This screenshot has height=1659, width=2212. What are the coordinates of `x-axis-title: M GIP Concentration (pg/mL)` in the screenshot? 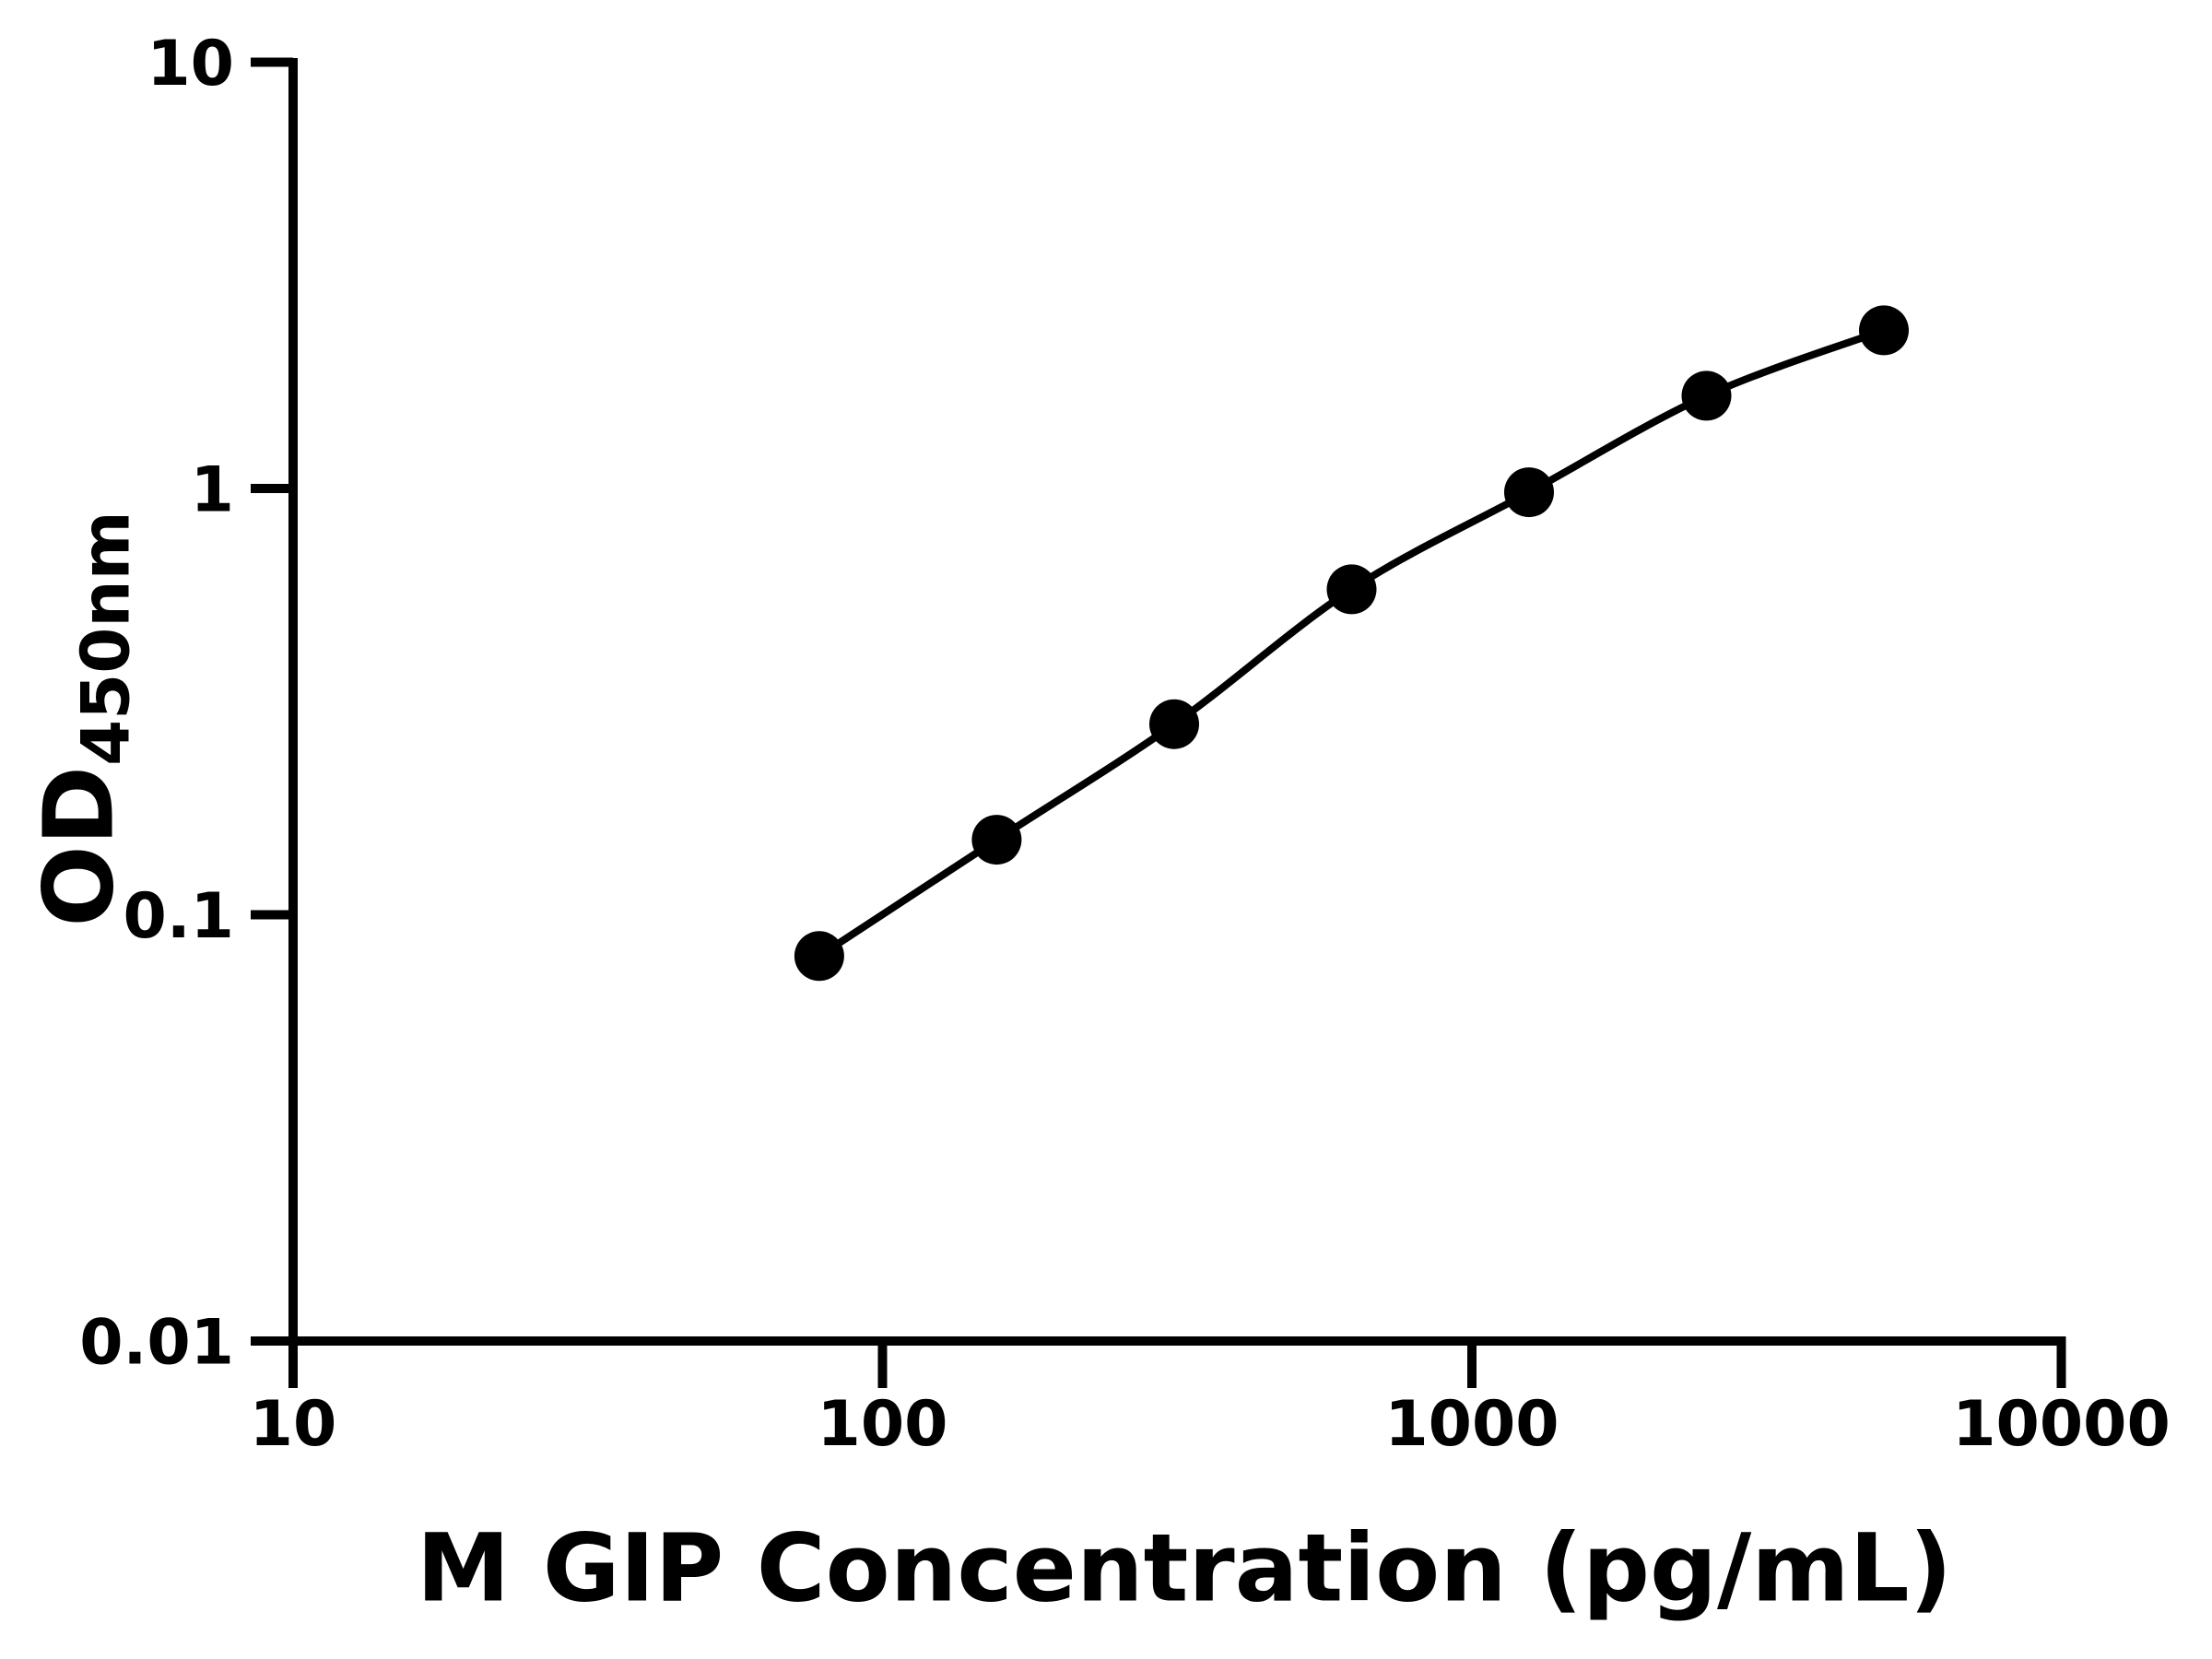 It's located at (1184, 1568).